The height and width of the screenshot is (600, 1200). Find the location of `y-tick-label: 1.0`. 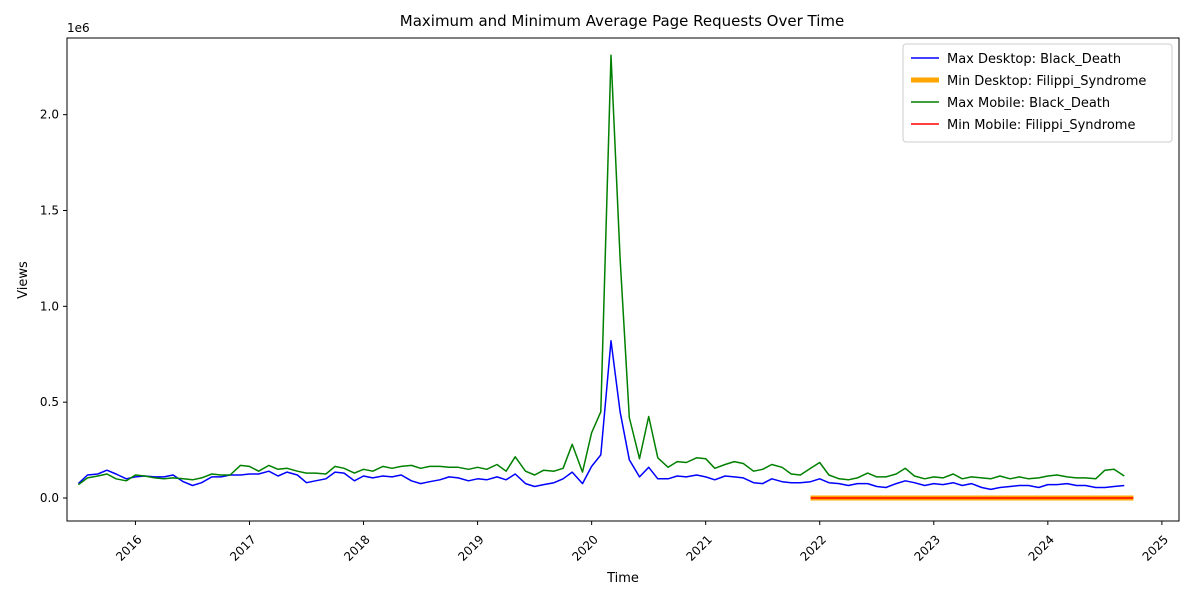

y-tick-label: 1.0 is located at coordinates (49, 306).